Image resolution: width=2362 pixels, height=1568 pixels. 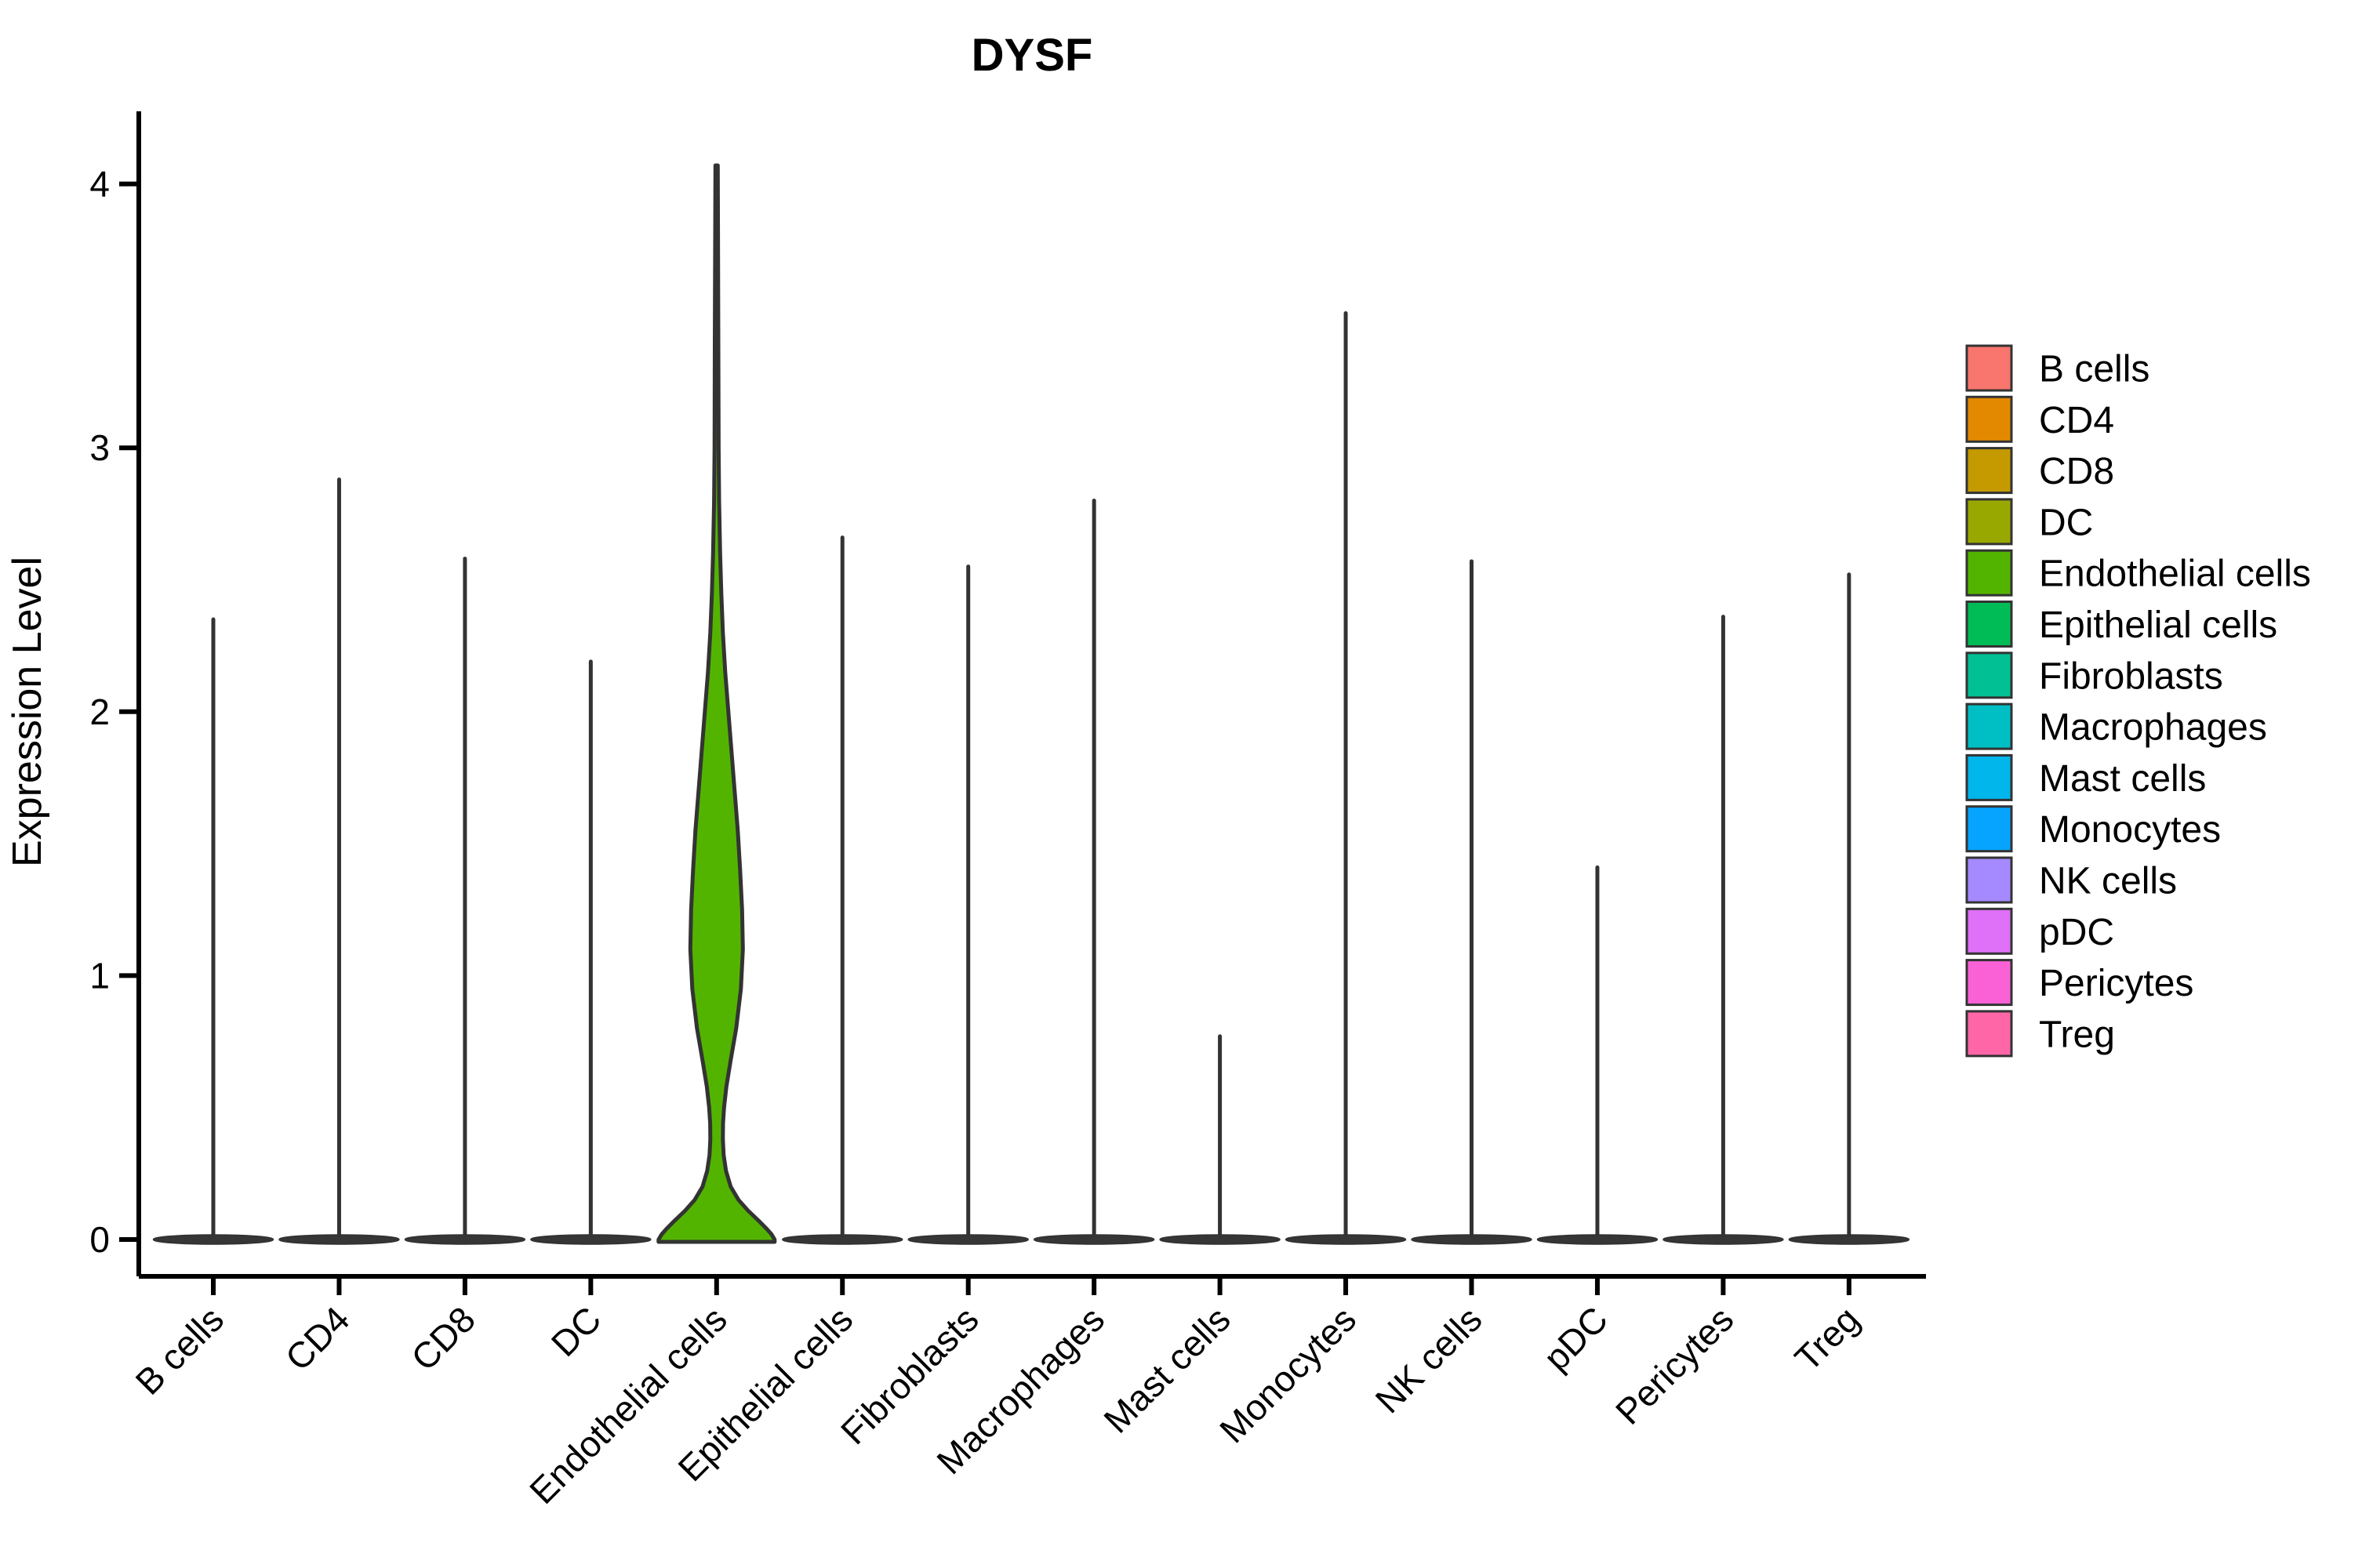 I want to click on x-tick-label: pDC, so click(x=1575, y=1338).